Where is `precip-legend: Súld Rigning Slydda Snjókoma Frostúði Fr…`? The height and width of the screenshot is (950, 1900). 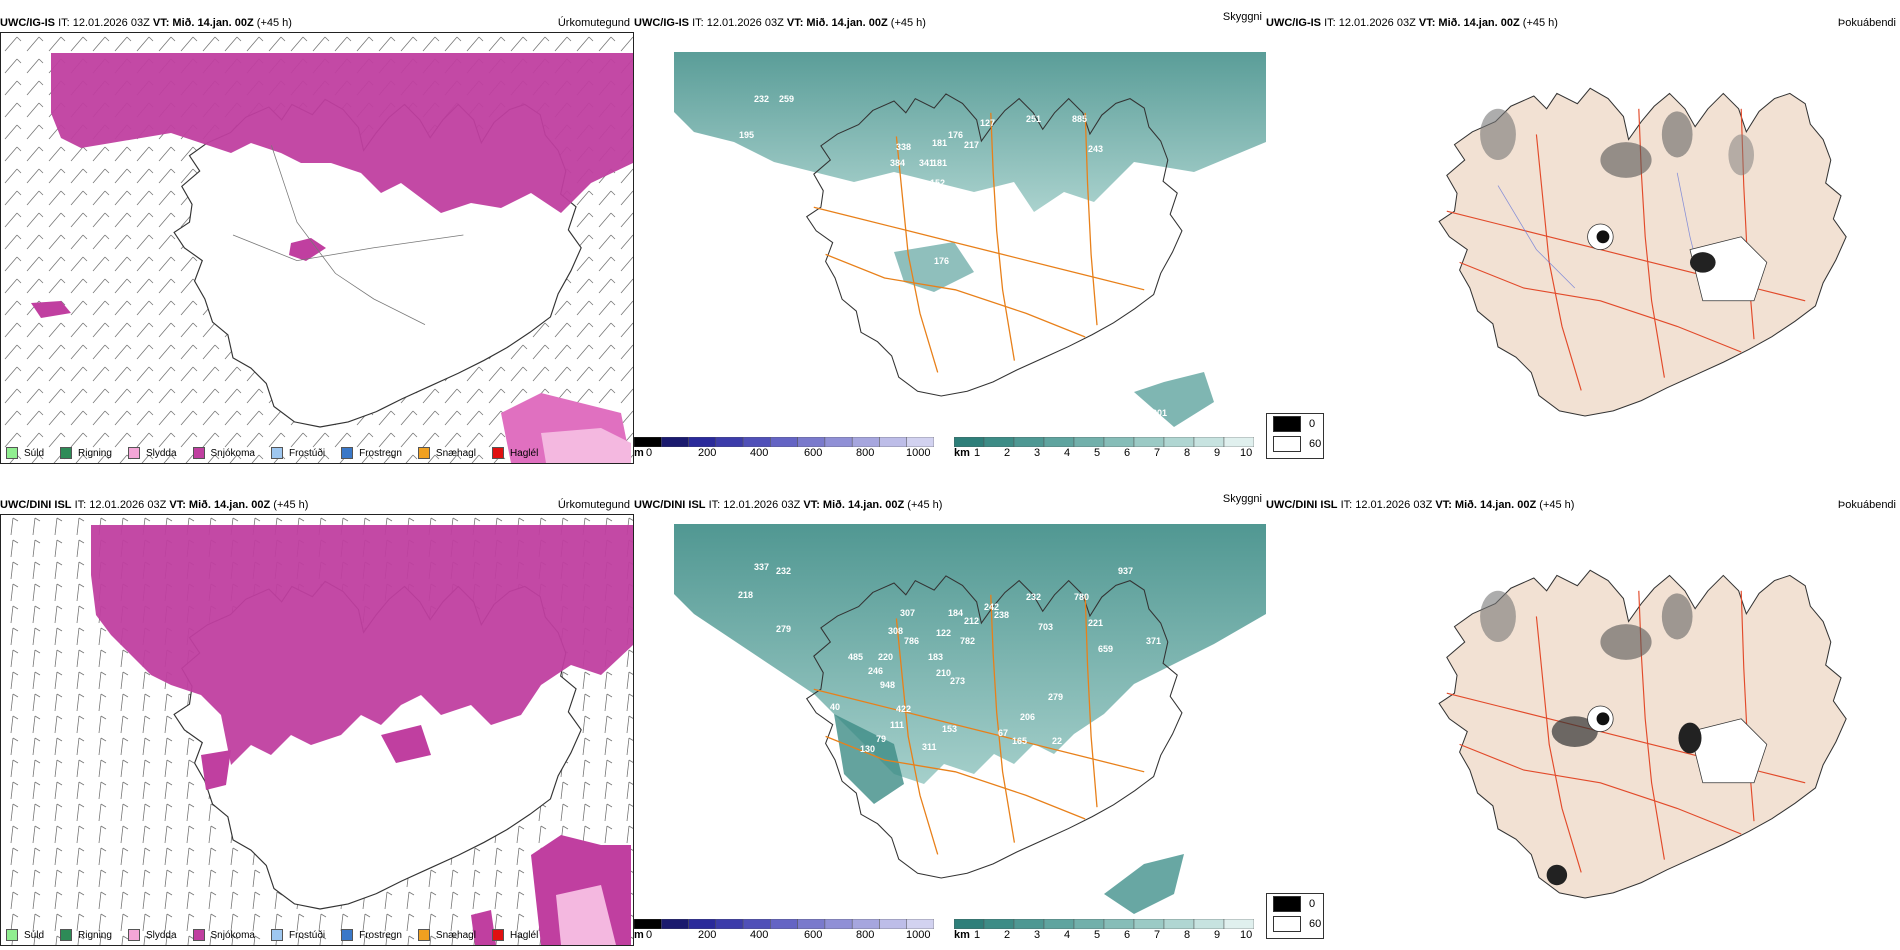 precip-legend: Súld Rigning Slydda Snjókoma Frostúði Fr… is located at coordinates (275, 453).